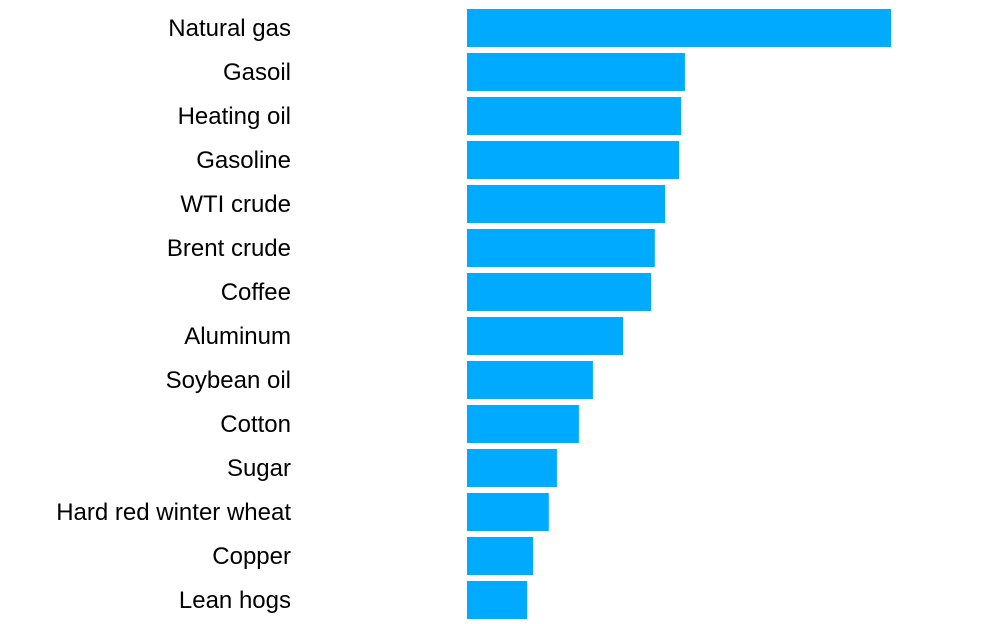 Image resolution: width=1000 pixels, height=624 pixels. What do you see at coordinates (237, 336) in the screenshot?
I see `category-label-aluminum: Aluminum` at bounding box center [237, 336].